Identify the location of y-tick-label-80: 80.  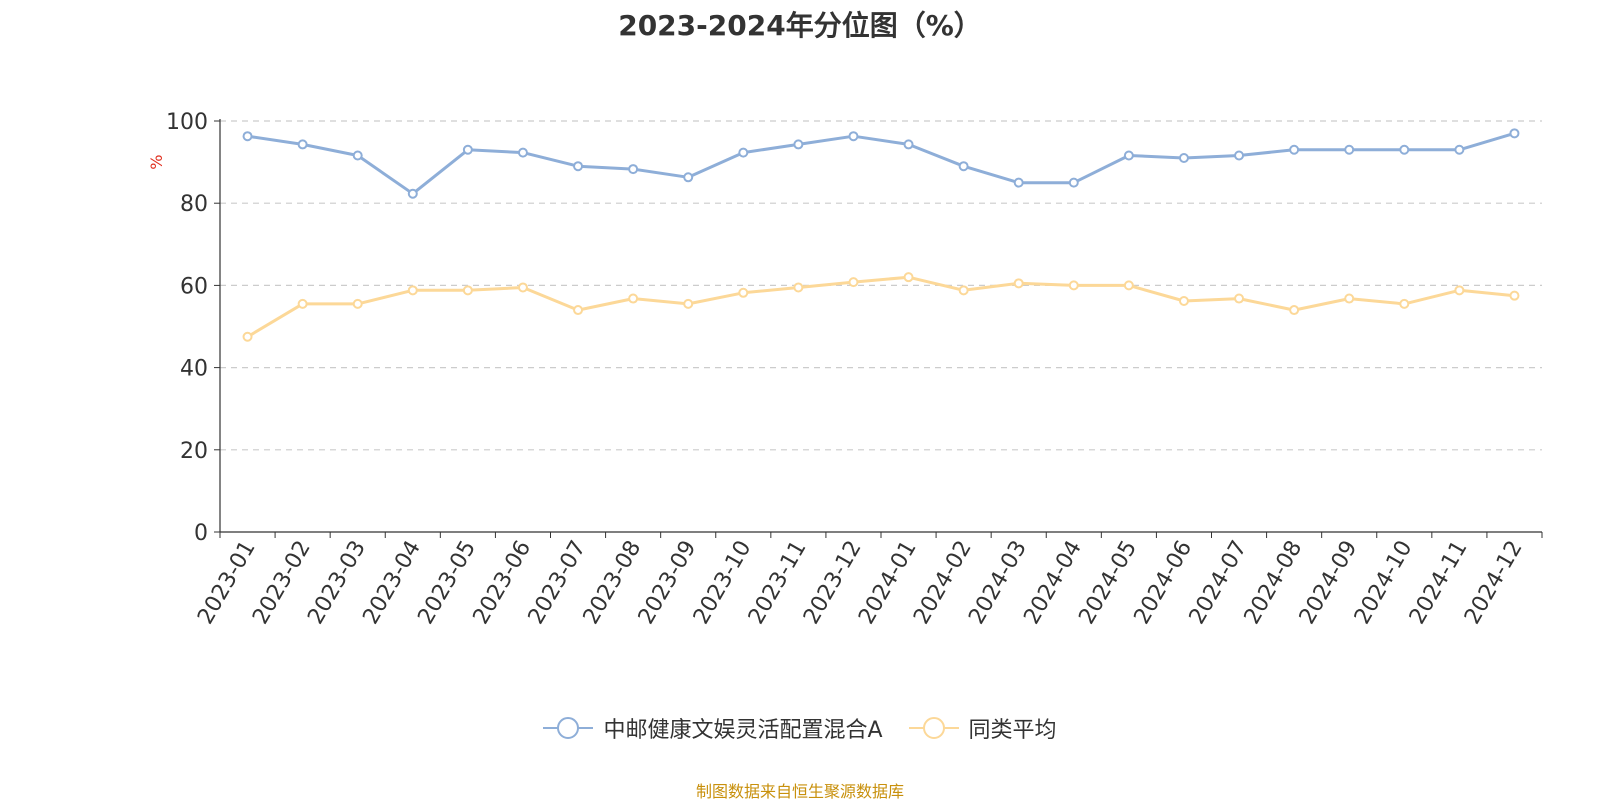
(194, 204).